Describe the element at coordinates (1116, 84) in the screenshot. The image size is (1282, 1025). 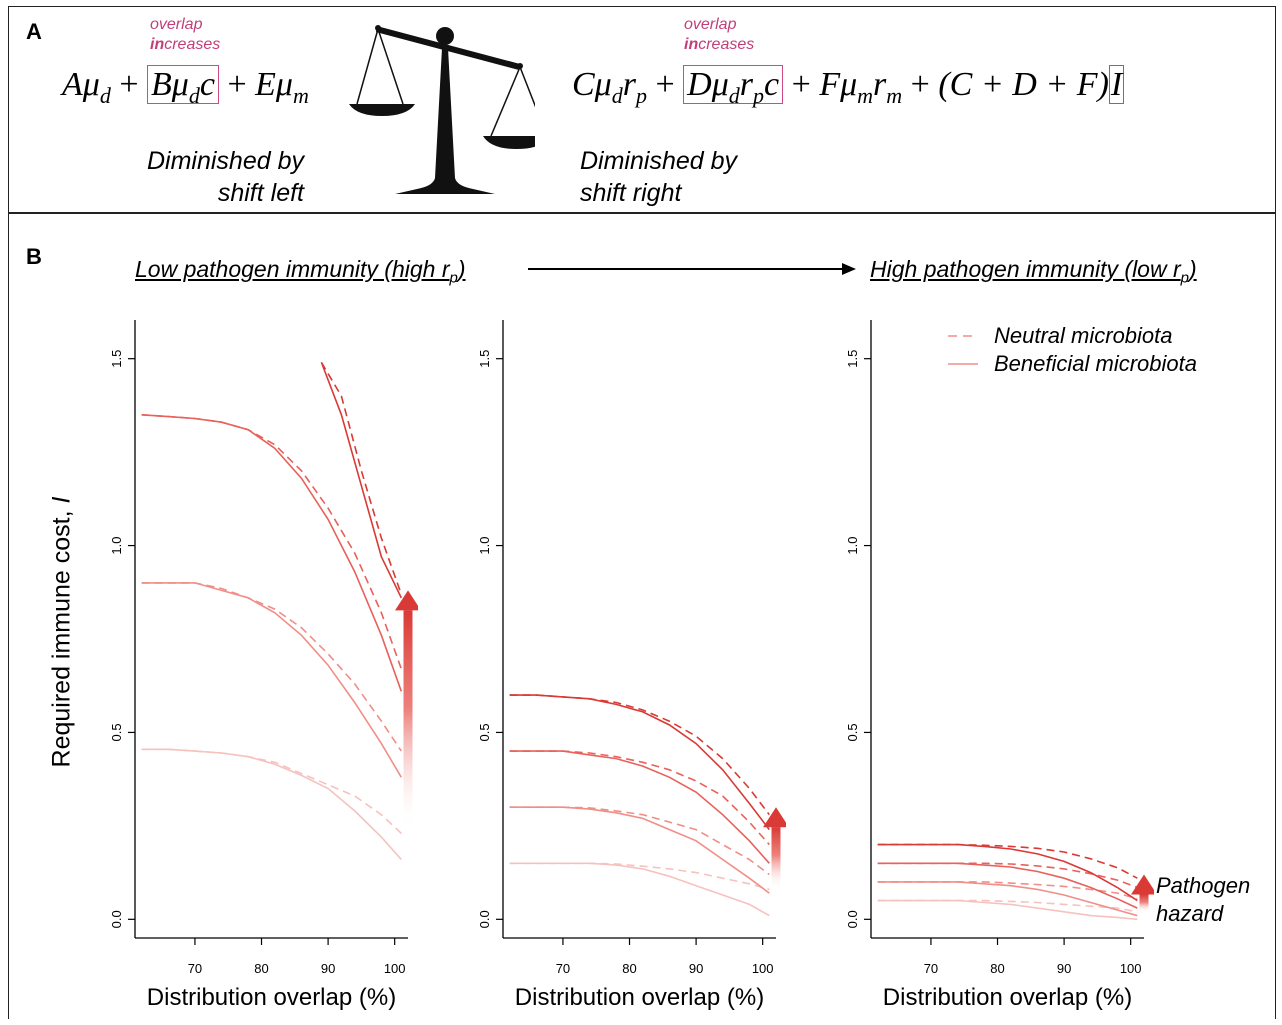
I see `immune-cost-box: I` at that location.